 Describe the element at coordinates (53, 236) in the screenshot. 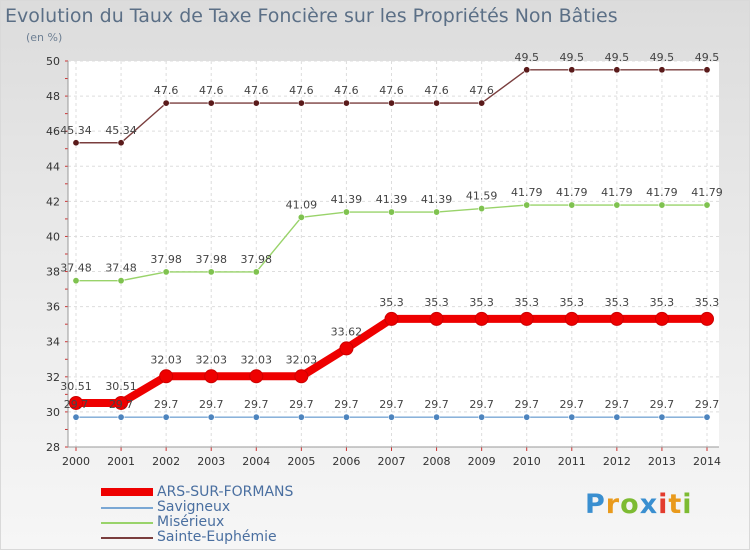

I see `y-tick-label: 40` at that location.